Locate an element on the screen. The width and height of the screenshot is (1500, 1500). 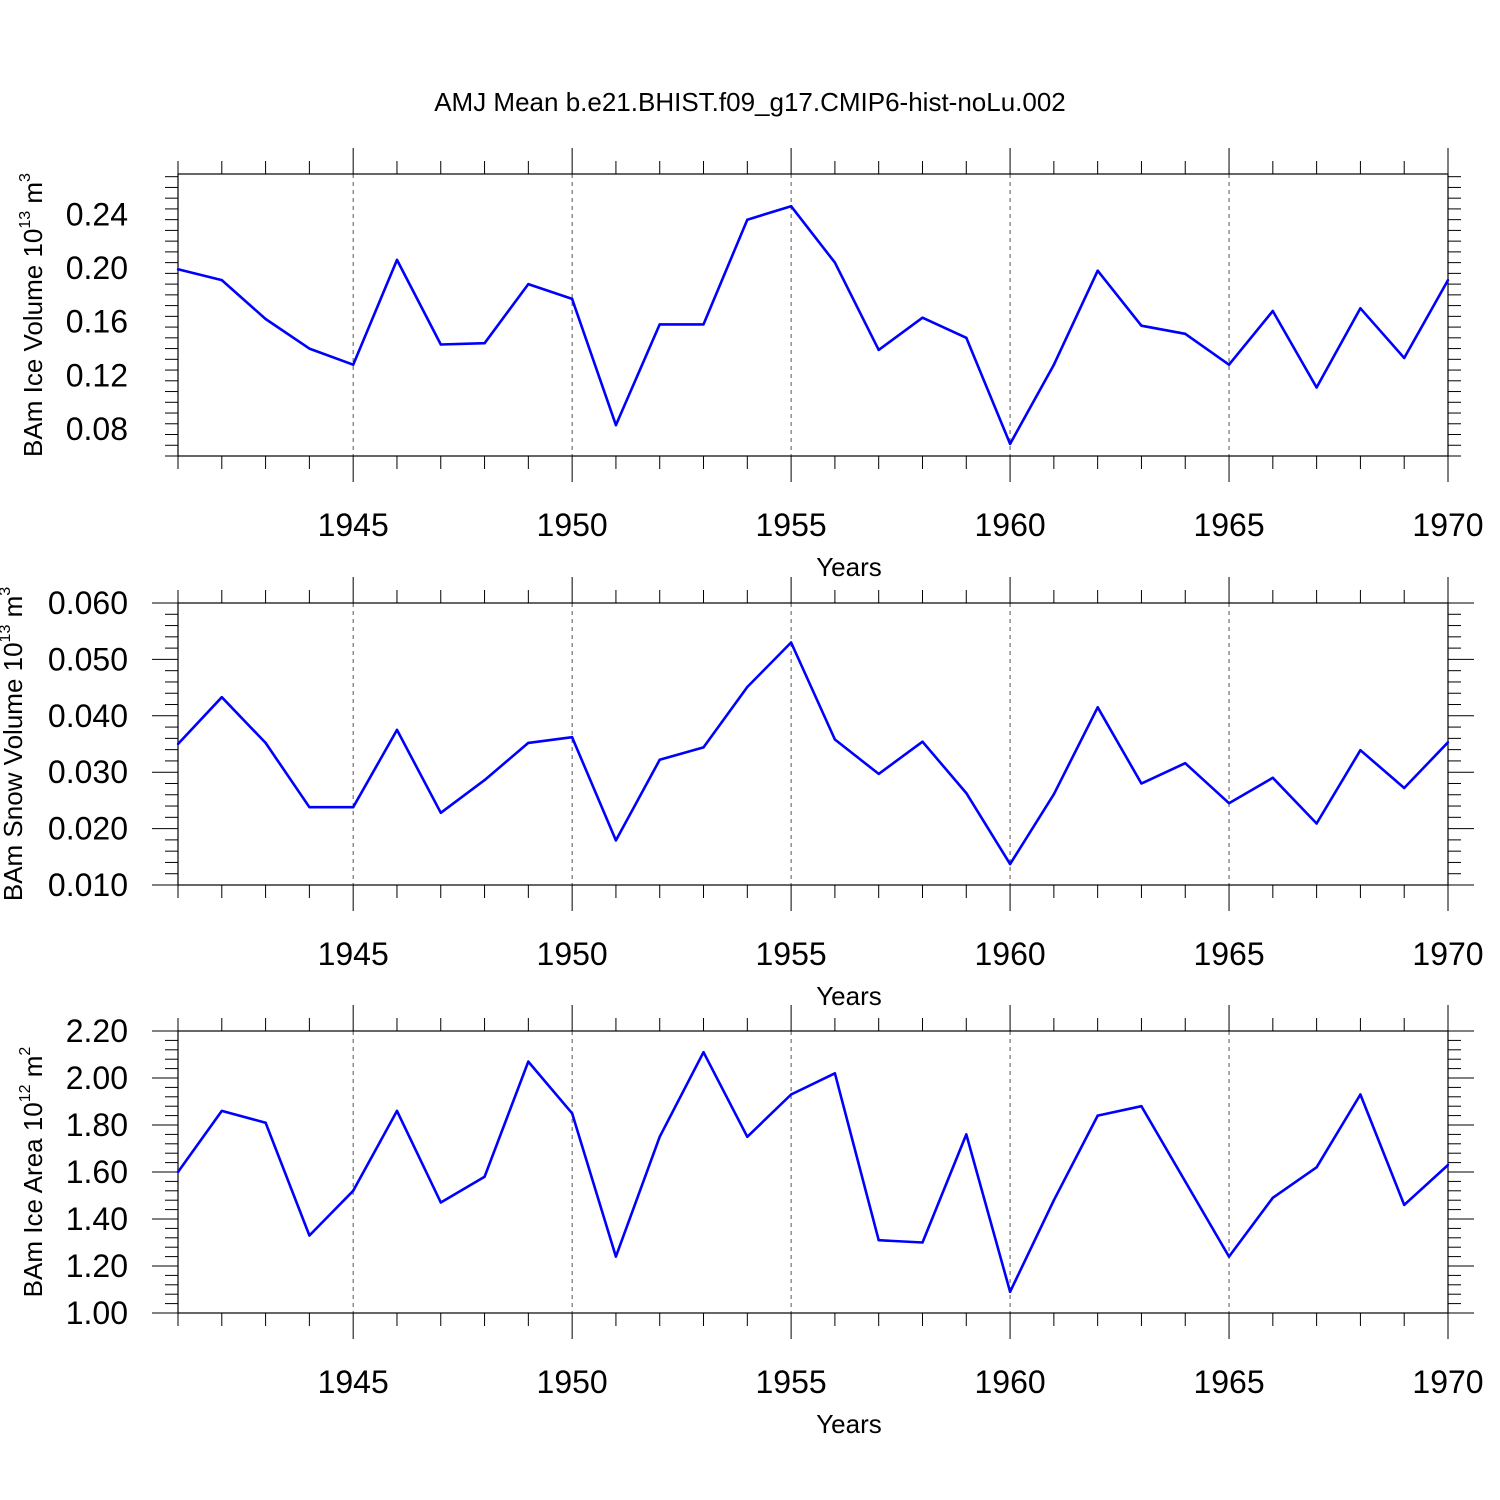
y-tick-label: 2.00 is located at coordinates (97, 1078).